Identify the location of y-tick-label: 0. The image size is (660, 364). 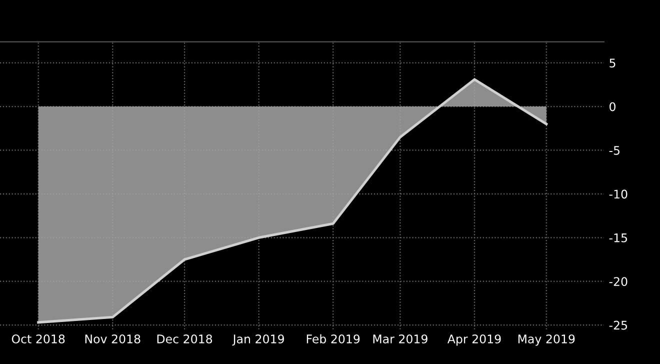
(613, 107).